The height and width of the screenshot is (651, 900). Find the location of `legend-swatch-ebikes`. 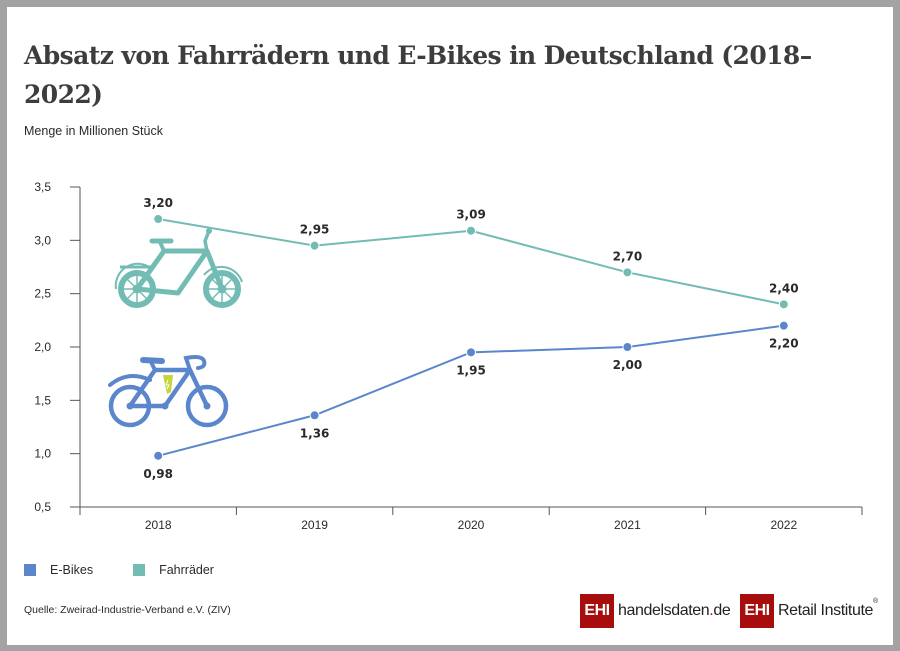

legend-swatch-ebikes is located at coordinates (30, 570).